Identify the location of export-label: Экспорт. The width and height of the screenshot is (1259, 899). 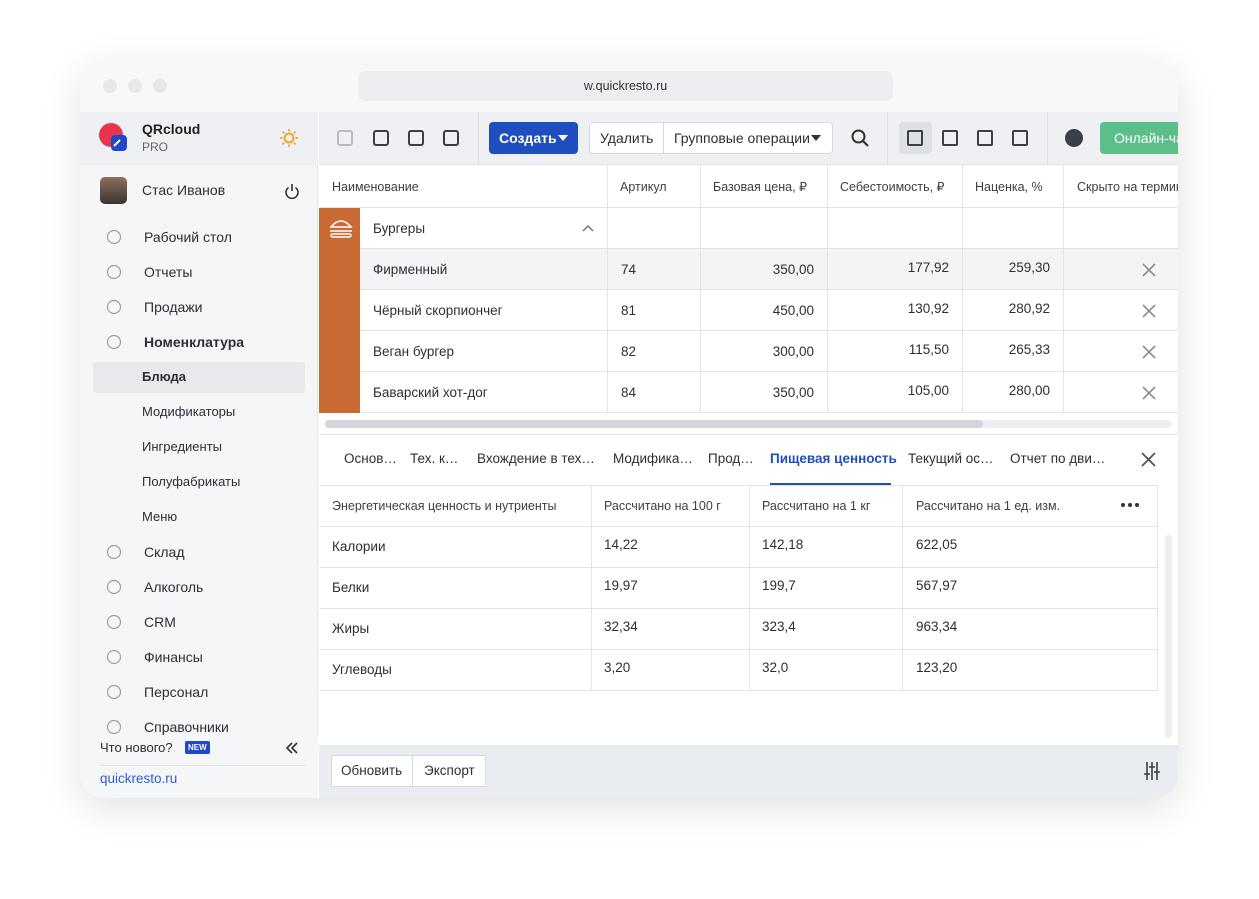
(449, 770).